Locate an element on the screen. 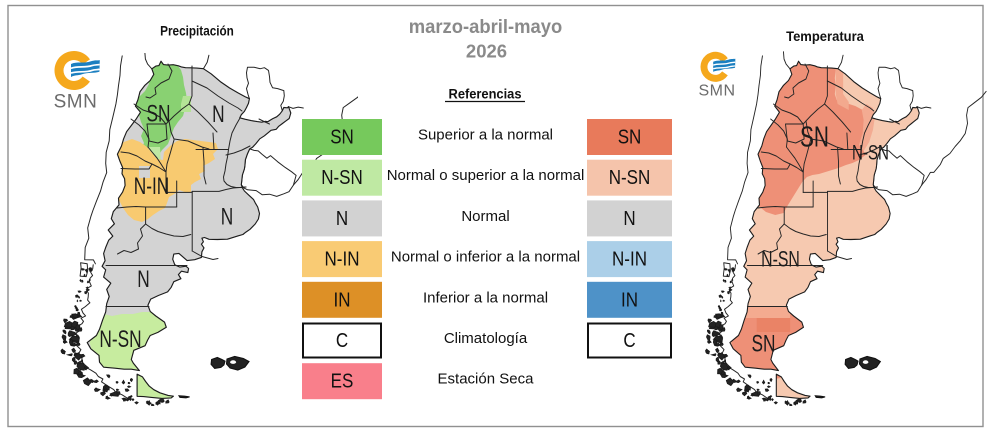 The height and width of the screenshot is (434, 993). svg-text: ES is located at coordinates (342, 380).